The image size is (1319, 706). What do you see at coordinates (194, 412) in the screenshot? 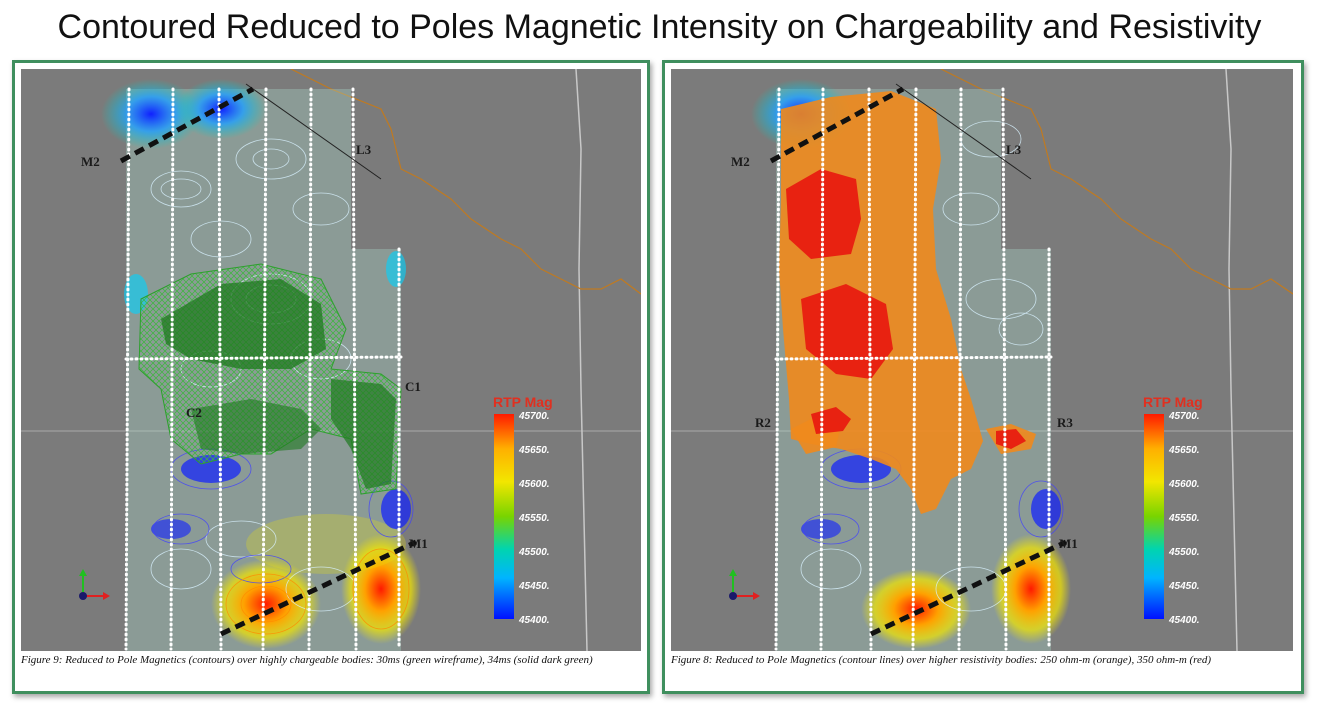
I see `label-c2: C2` at bounding box center [194, 412].